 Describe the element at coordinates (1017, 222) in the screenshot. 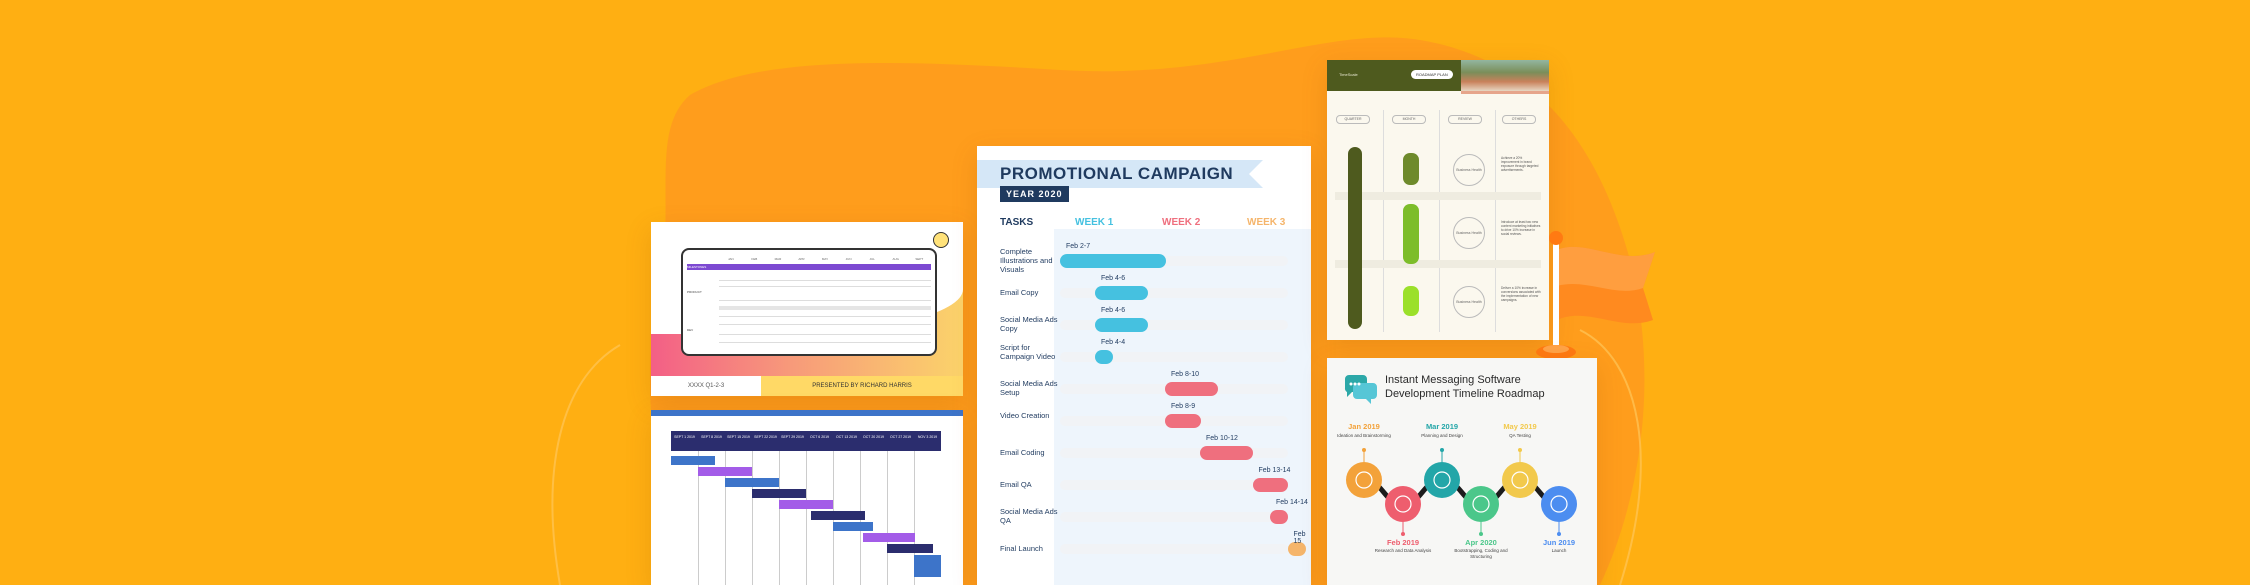

I see `tasks-header: TASKS` at that location.